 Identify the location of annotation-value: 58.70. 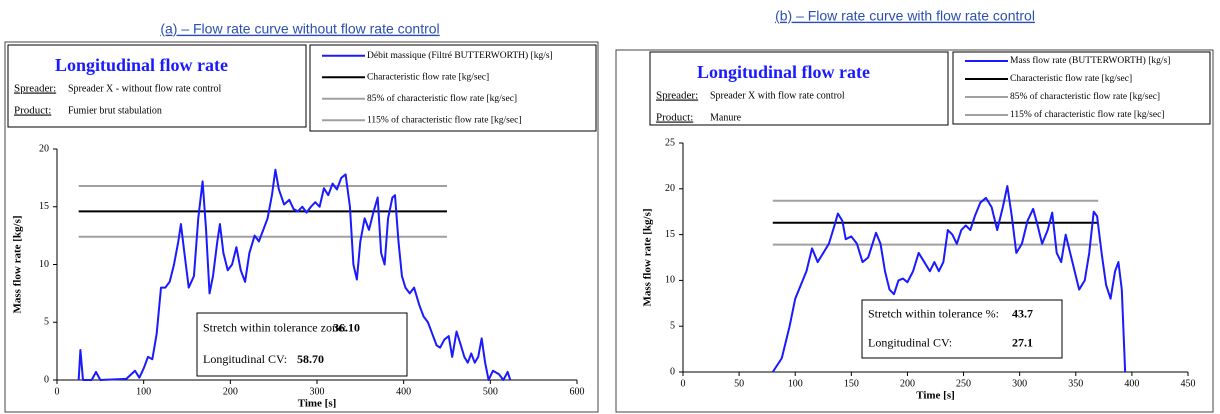
(310, 359).